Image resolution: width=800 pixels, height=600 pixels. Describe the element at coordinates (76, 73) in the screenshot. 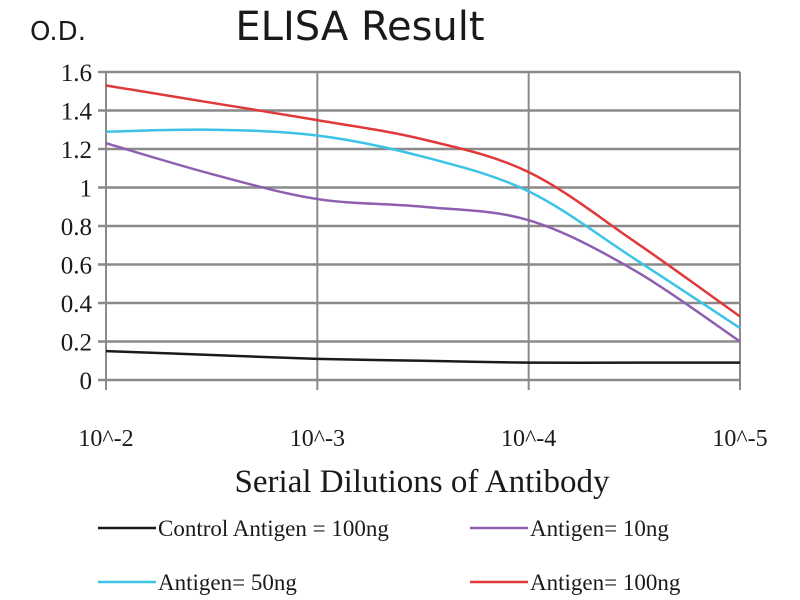

I see `y-tick-label: 1.6` at that location.